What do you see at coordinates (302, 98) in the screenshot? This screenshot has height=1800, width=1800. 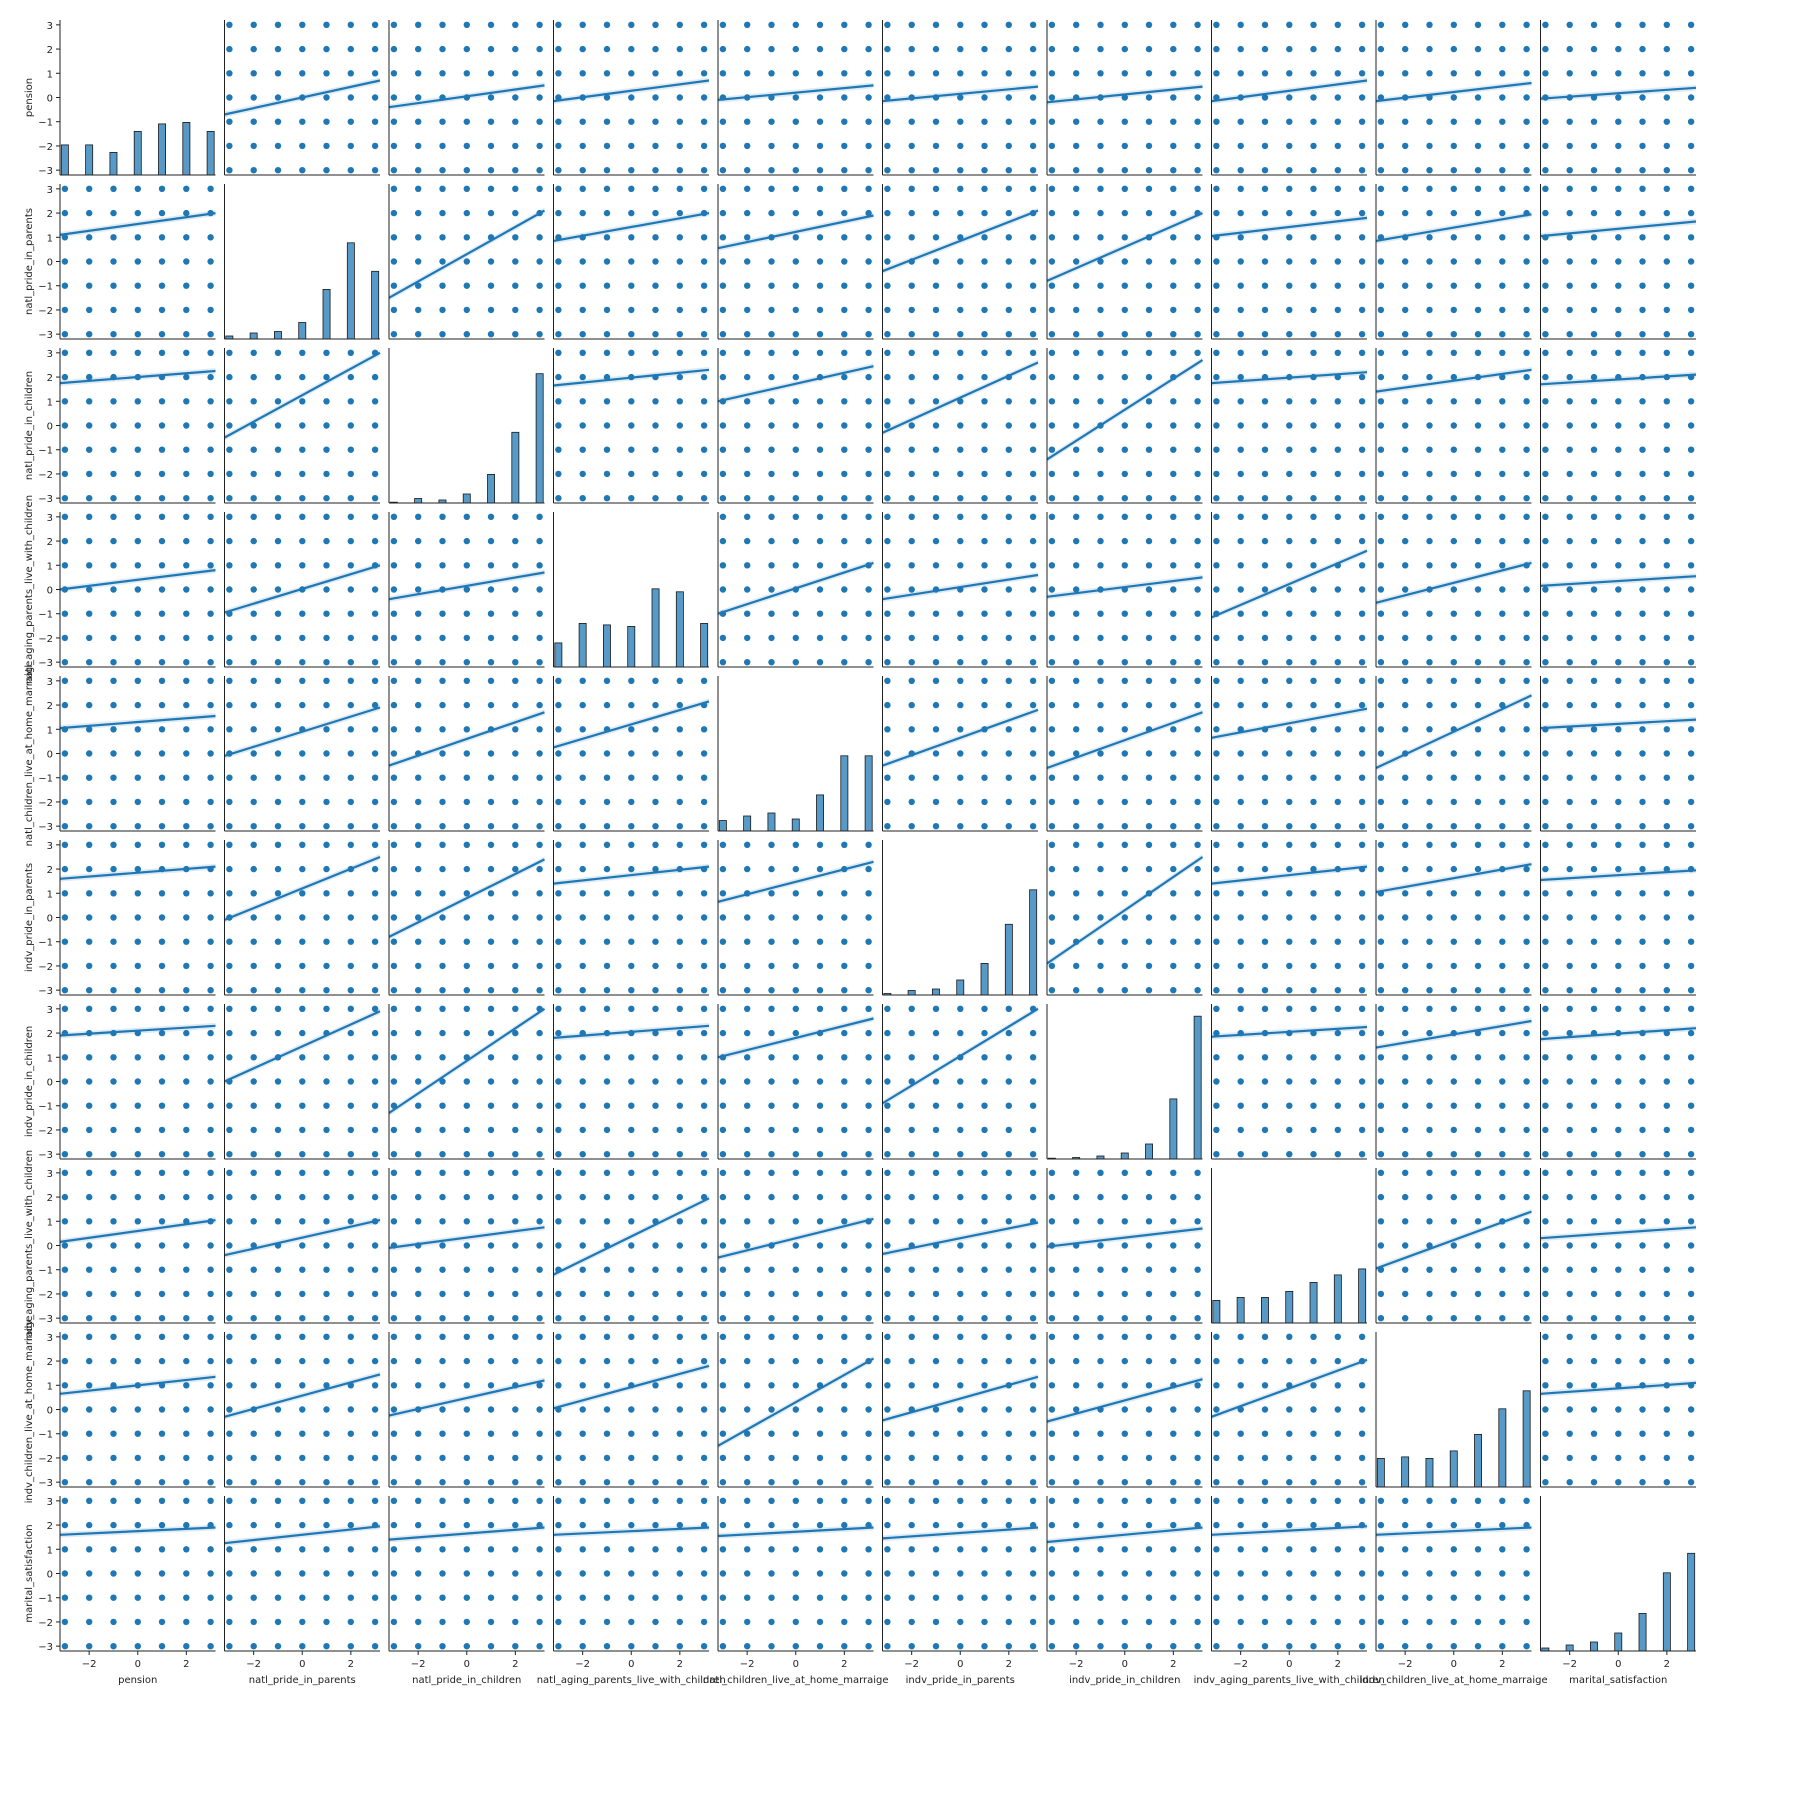 I see `panel-pension-vs-natl_pride_in_parents` at bounding box center [302, 98].